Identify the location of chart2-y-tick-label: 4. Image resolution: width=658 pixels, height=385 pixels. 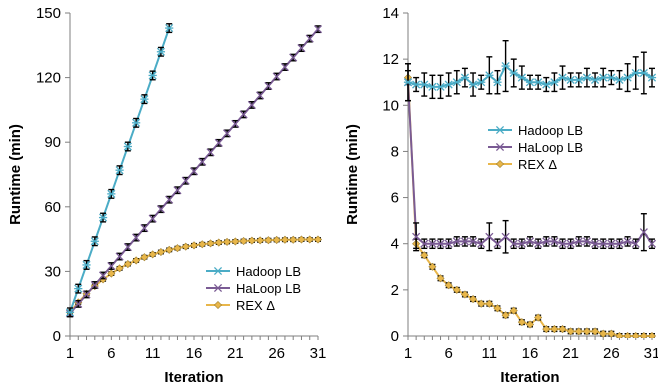
(395, 244).